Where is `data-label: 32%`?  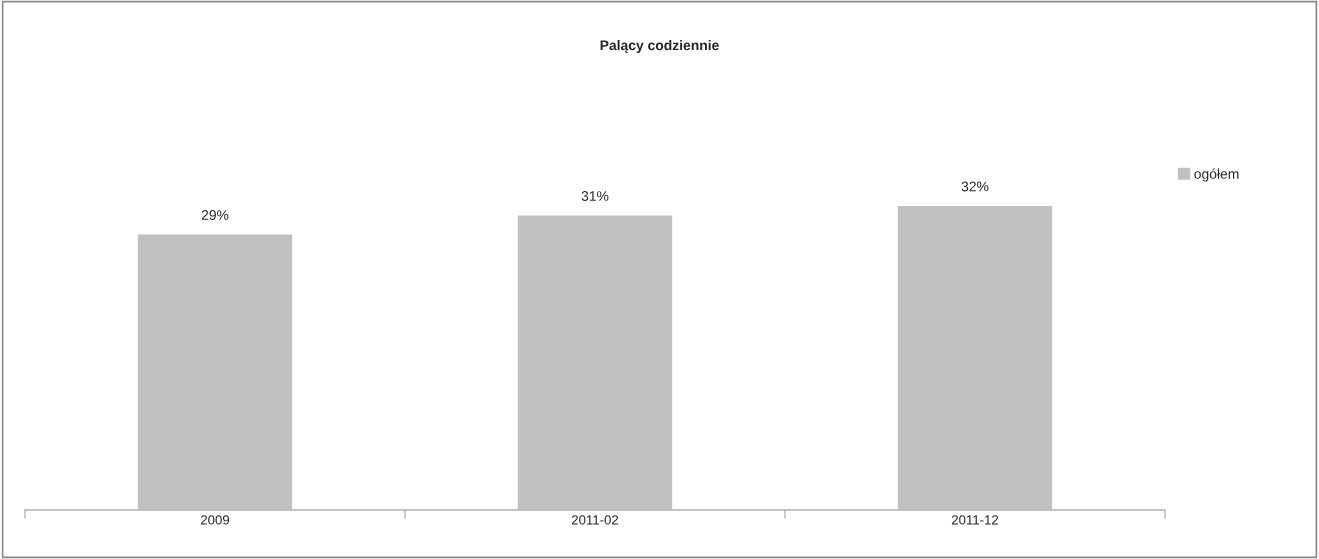 data-label: 32% is located at coordinates (975, 186).